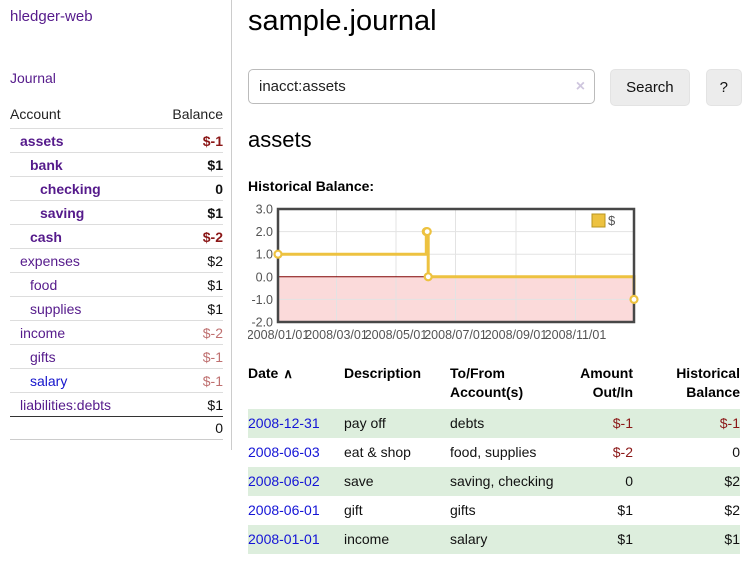 The height and width of the screenshot is (582, 742). What do you see at coordinates (396, 335) in the screenshot?
I see `x-tick-label: 2008/05/01` at bounding box center [396, 335].